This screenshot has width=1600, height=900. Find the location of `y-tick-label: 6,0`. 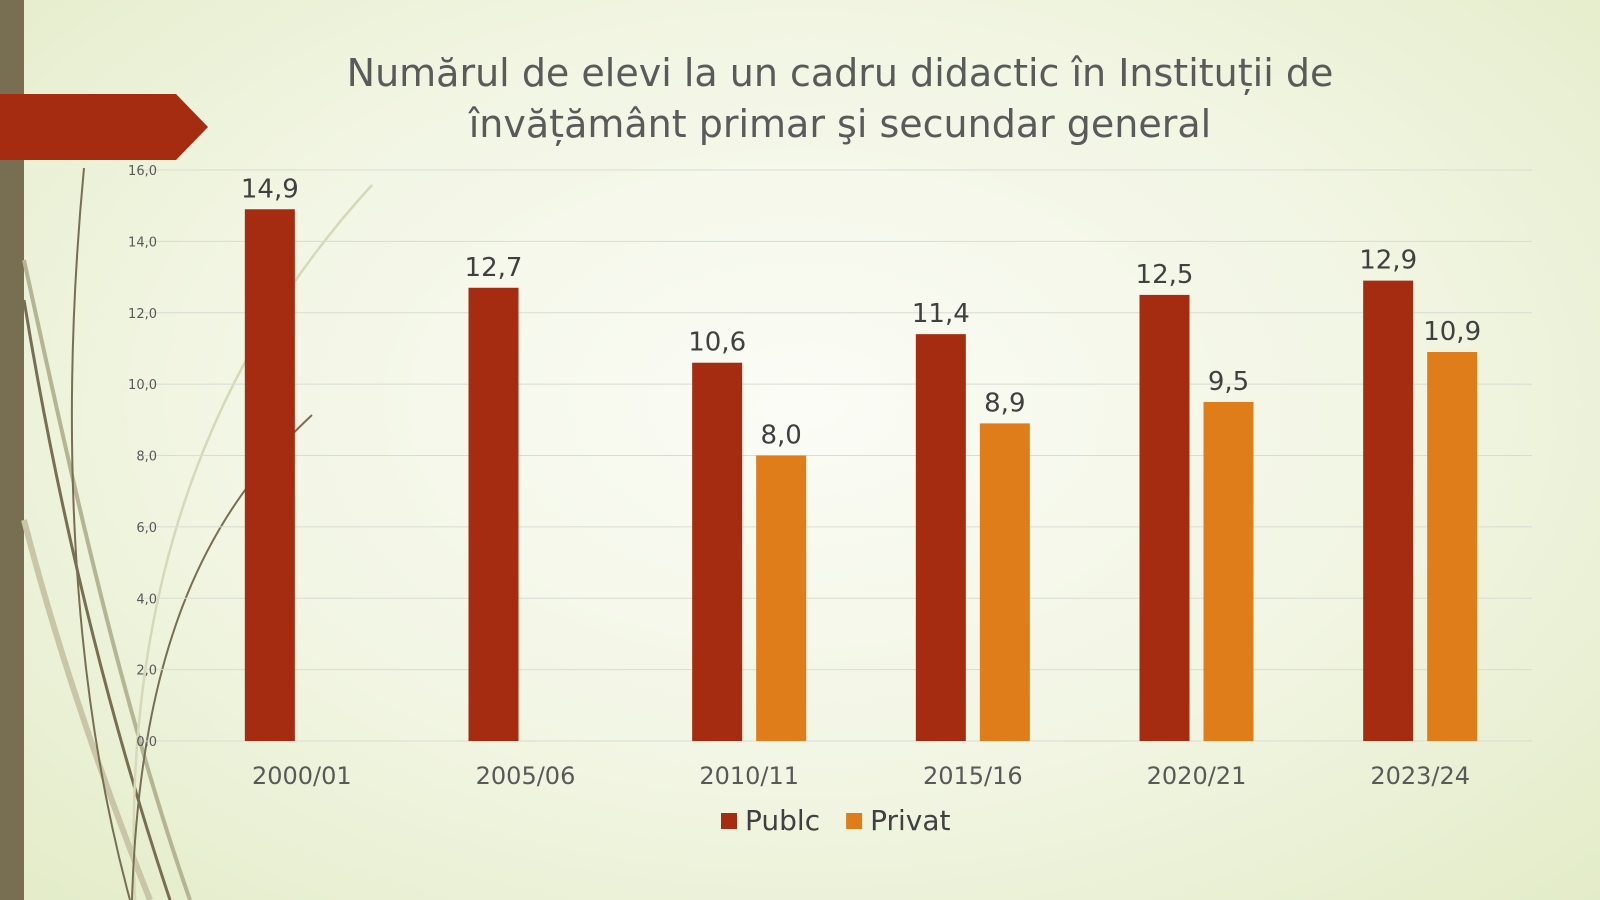

y-tick-label: 6,0 is located at coordinates (146, 528).